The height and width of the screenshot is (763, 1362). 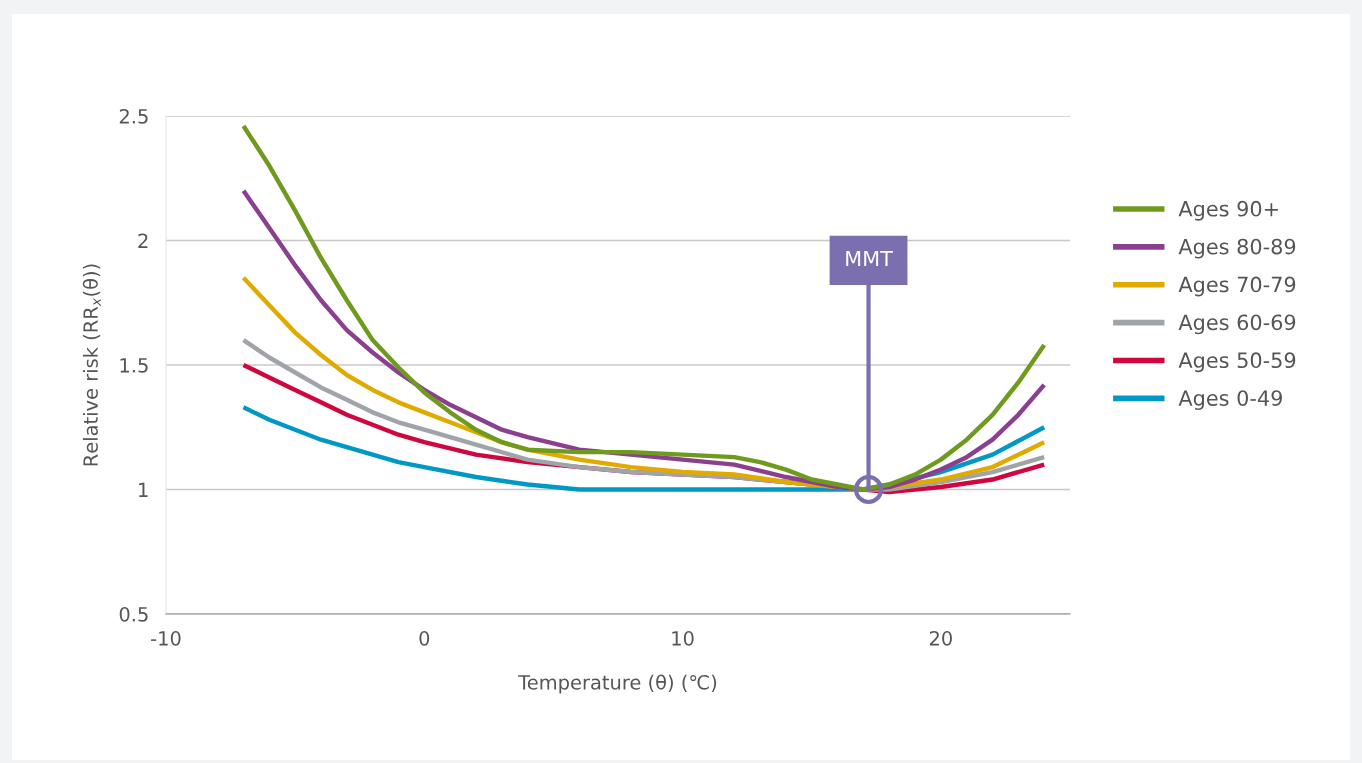 I want to click on legend-label: Ages 0-49, so click(x=1230, y=400).